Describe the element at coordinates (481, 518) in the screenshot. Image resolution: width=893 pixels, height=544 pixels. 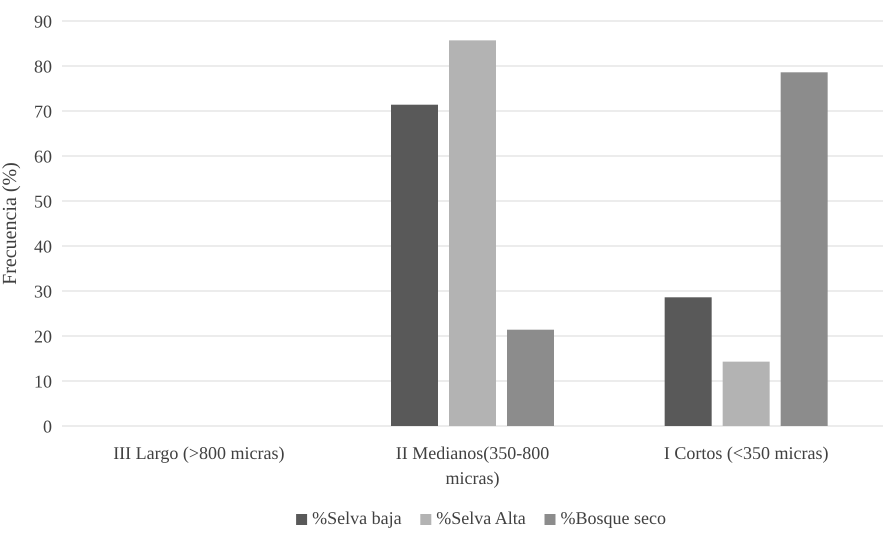
I see `legend-label: %Selva Alta` at that location.